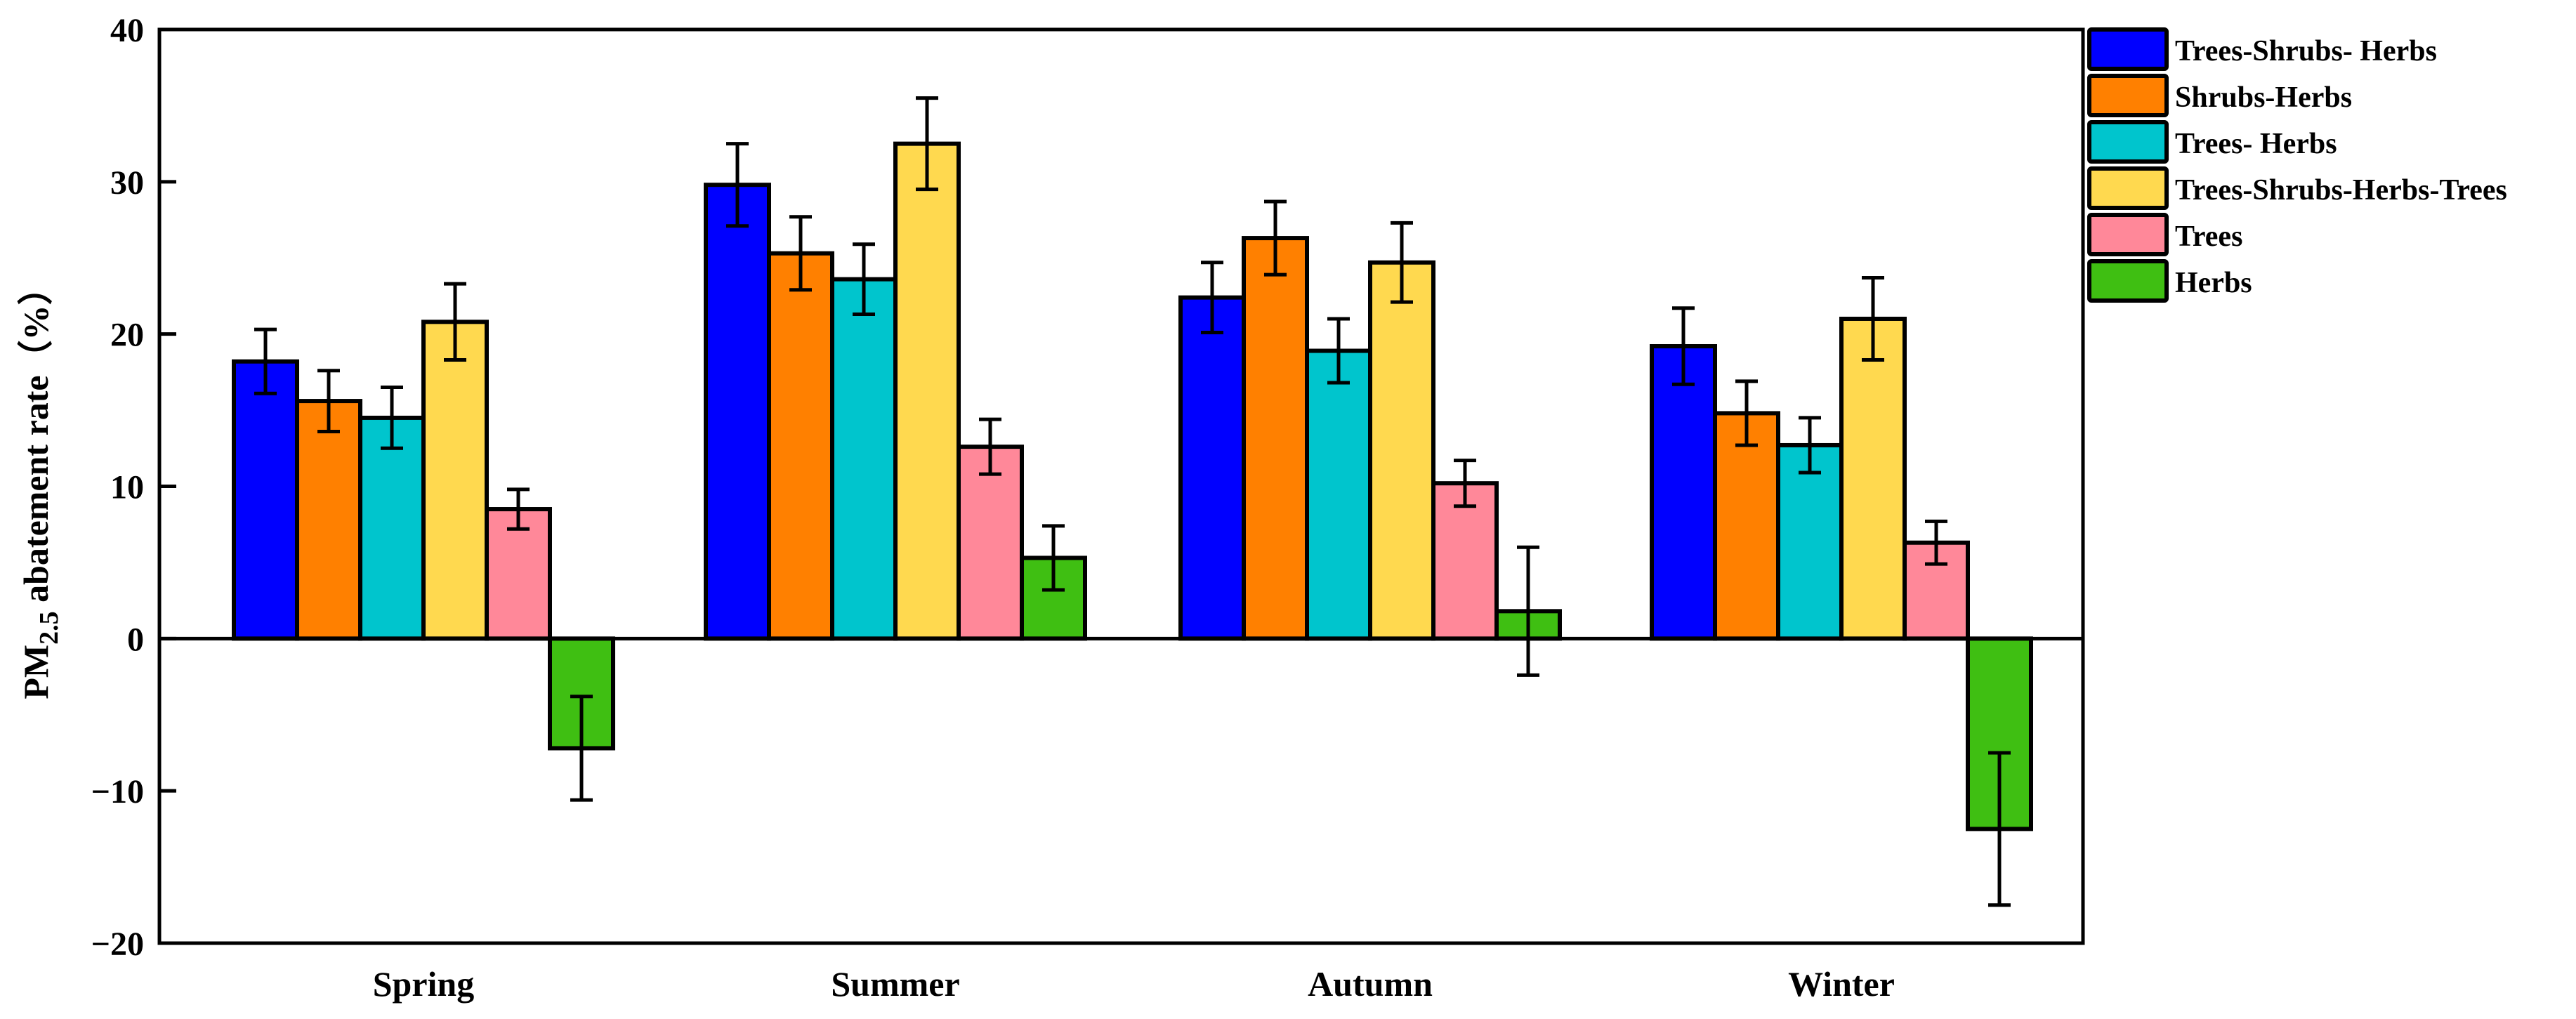 This screenshot has width=2576, height=1019. Describe the element at coordinates (1841, 984) in the screenshot. I see `x-tick-label: Winter` at that location.